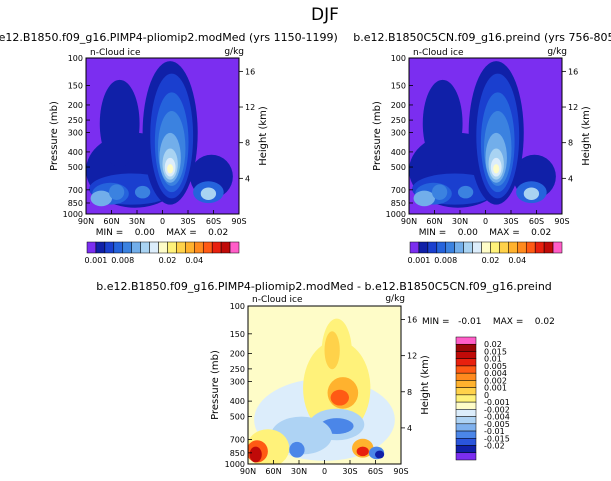 The width and height of the screenshot is (611, 481). What do you see at coordinates (557, 52) in the screenshot?
I see `panel-reference-units: g/kg` at bounding box center [557, 52].